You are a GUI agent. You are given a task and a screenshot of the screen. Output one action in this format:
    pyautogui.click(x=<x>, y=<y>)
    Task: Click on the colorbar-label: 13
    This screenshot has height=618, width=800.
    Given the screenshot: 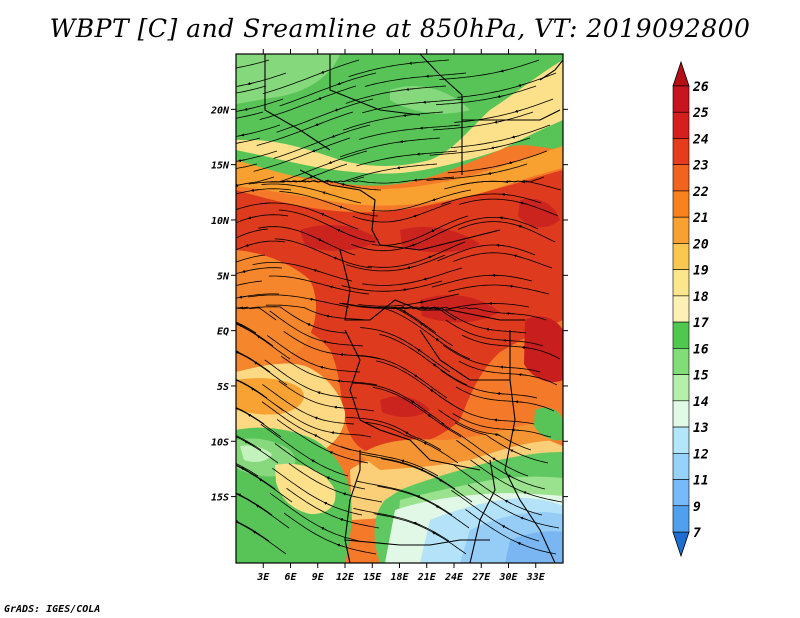 What is the action you would take?
    pyautogui.click(x=701, y=428)
    